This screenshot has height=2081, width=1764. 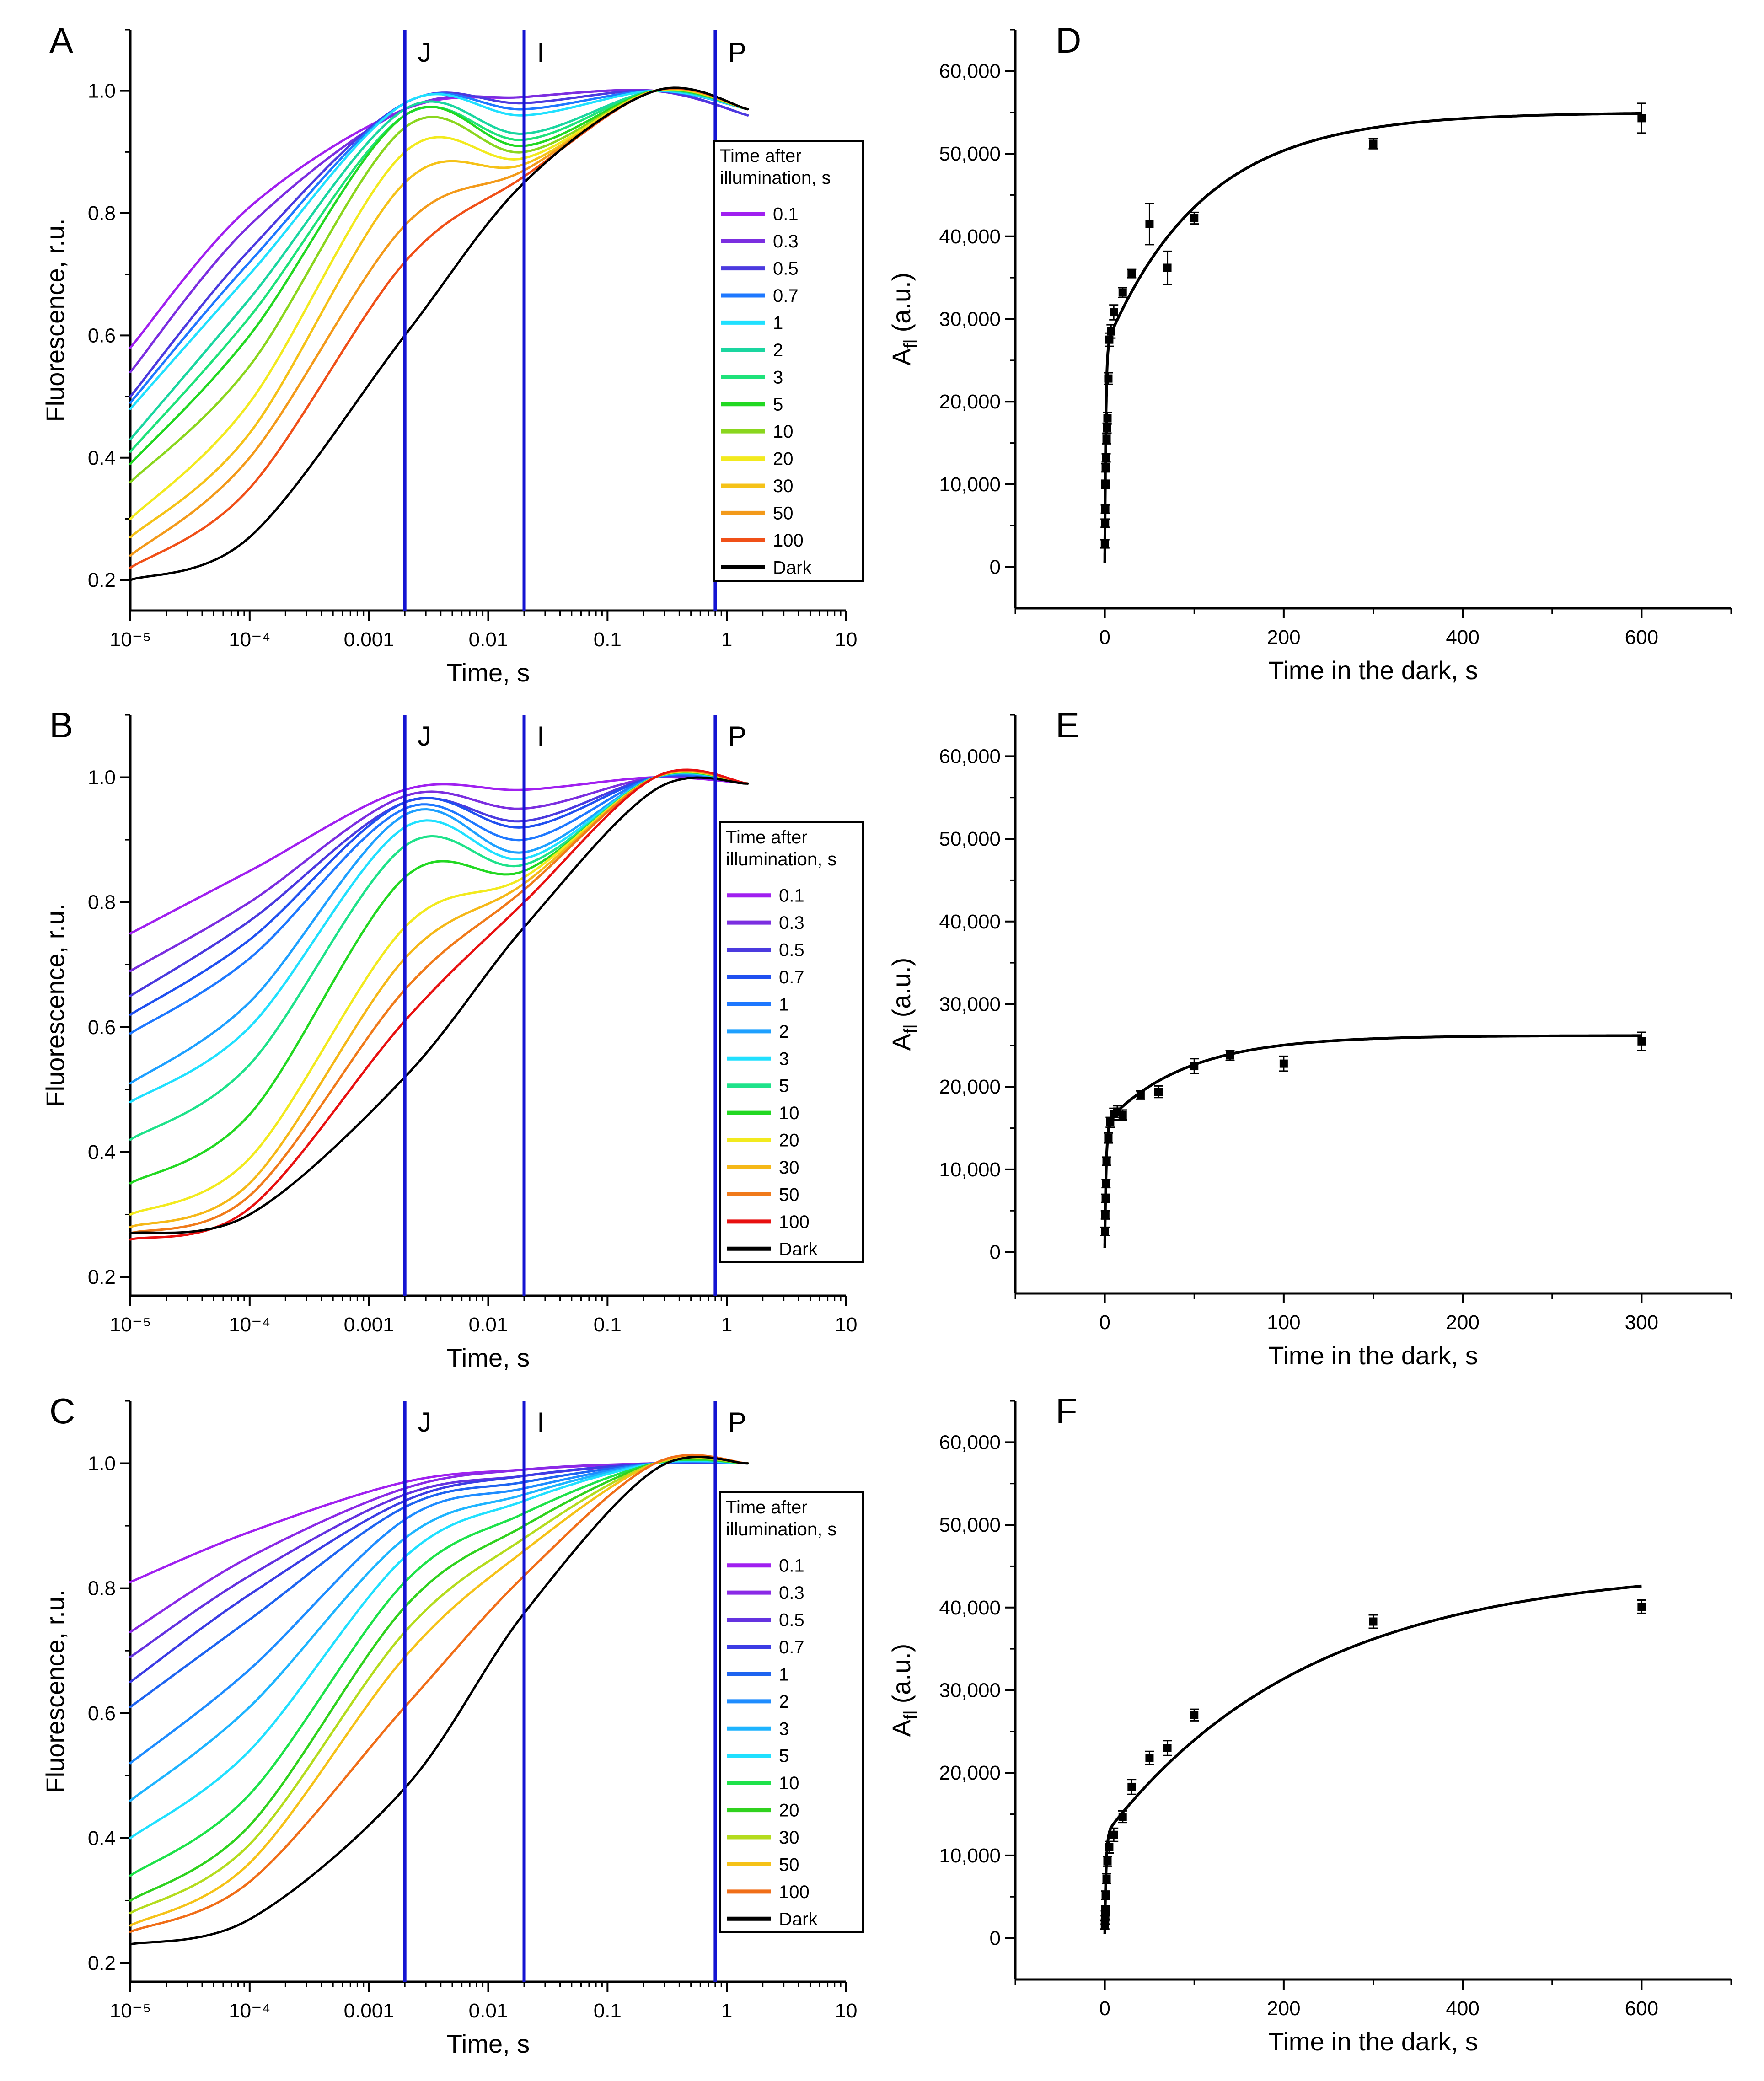 What do you see at coordinates (901, 1728) in the screenshot?
I see `y-axis-title-main: A` at bounding box center [901, 1728].